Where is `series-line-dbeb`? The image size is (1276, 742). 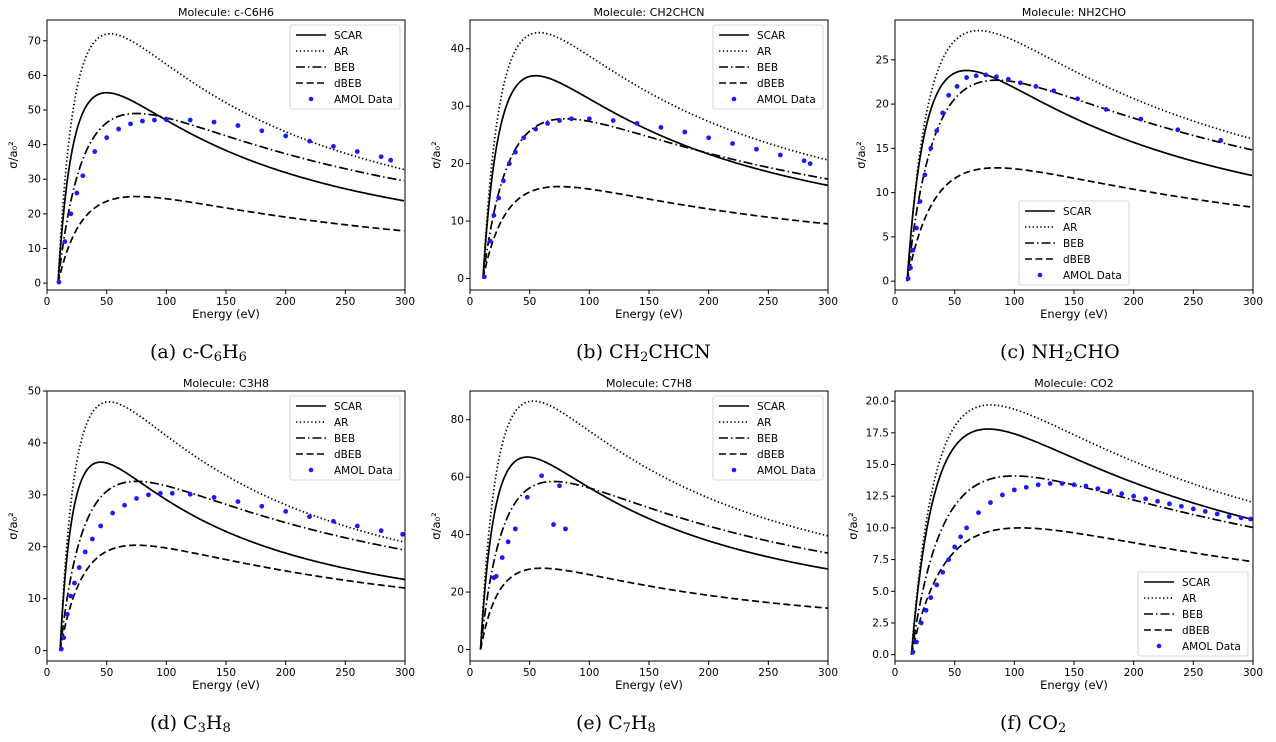
series-line-dbeb is located at coordinates (232, 597).